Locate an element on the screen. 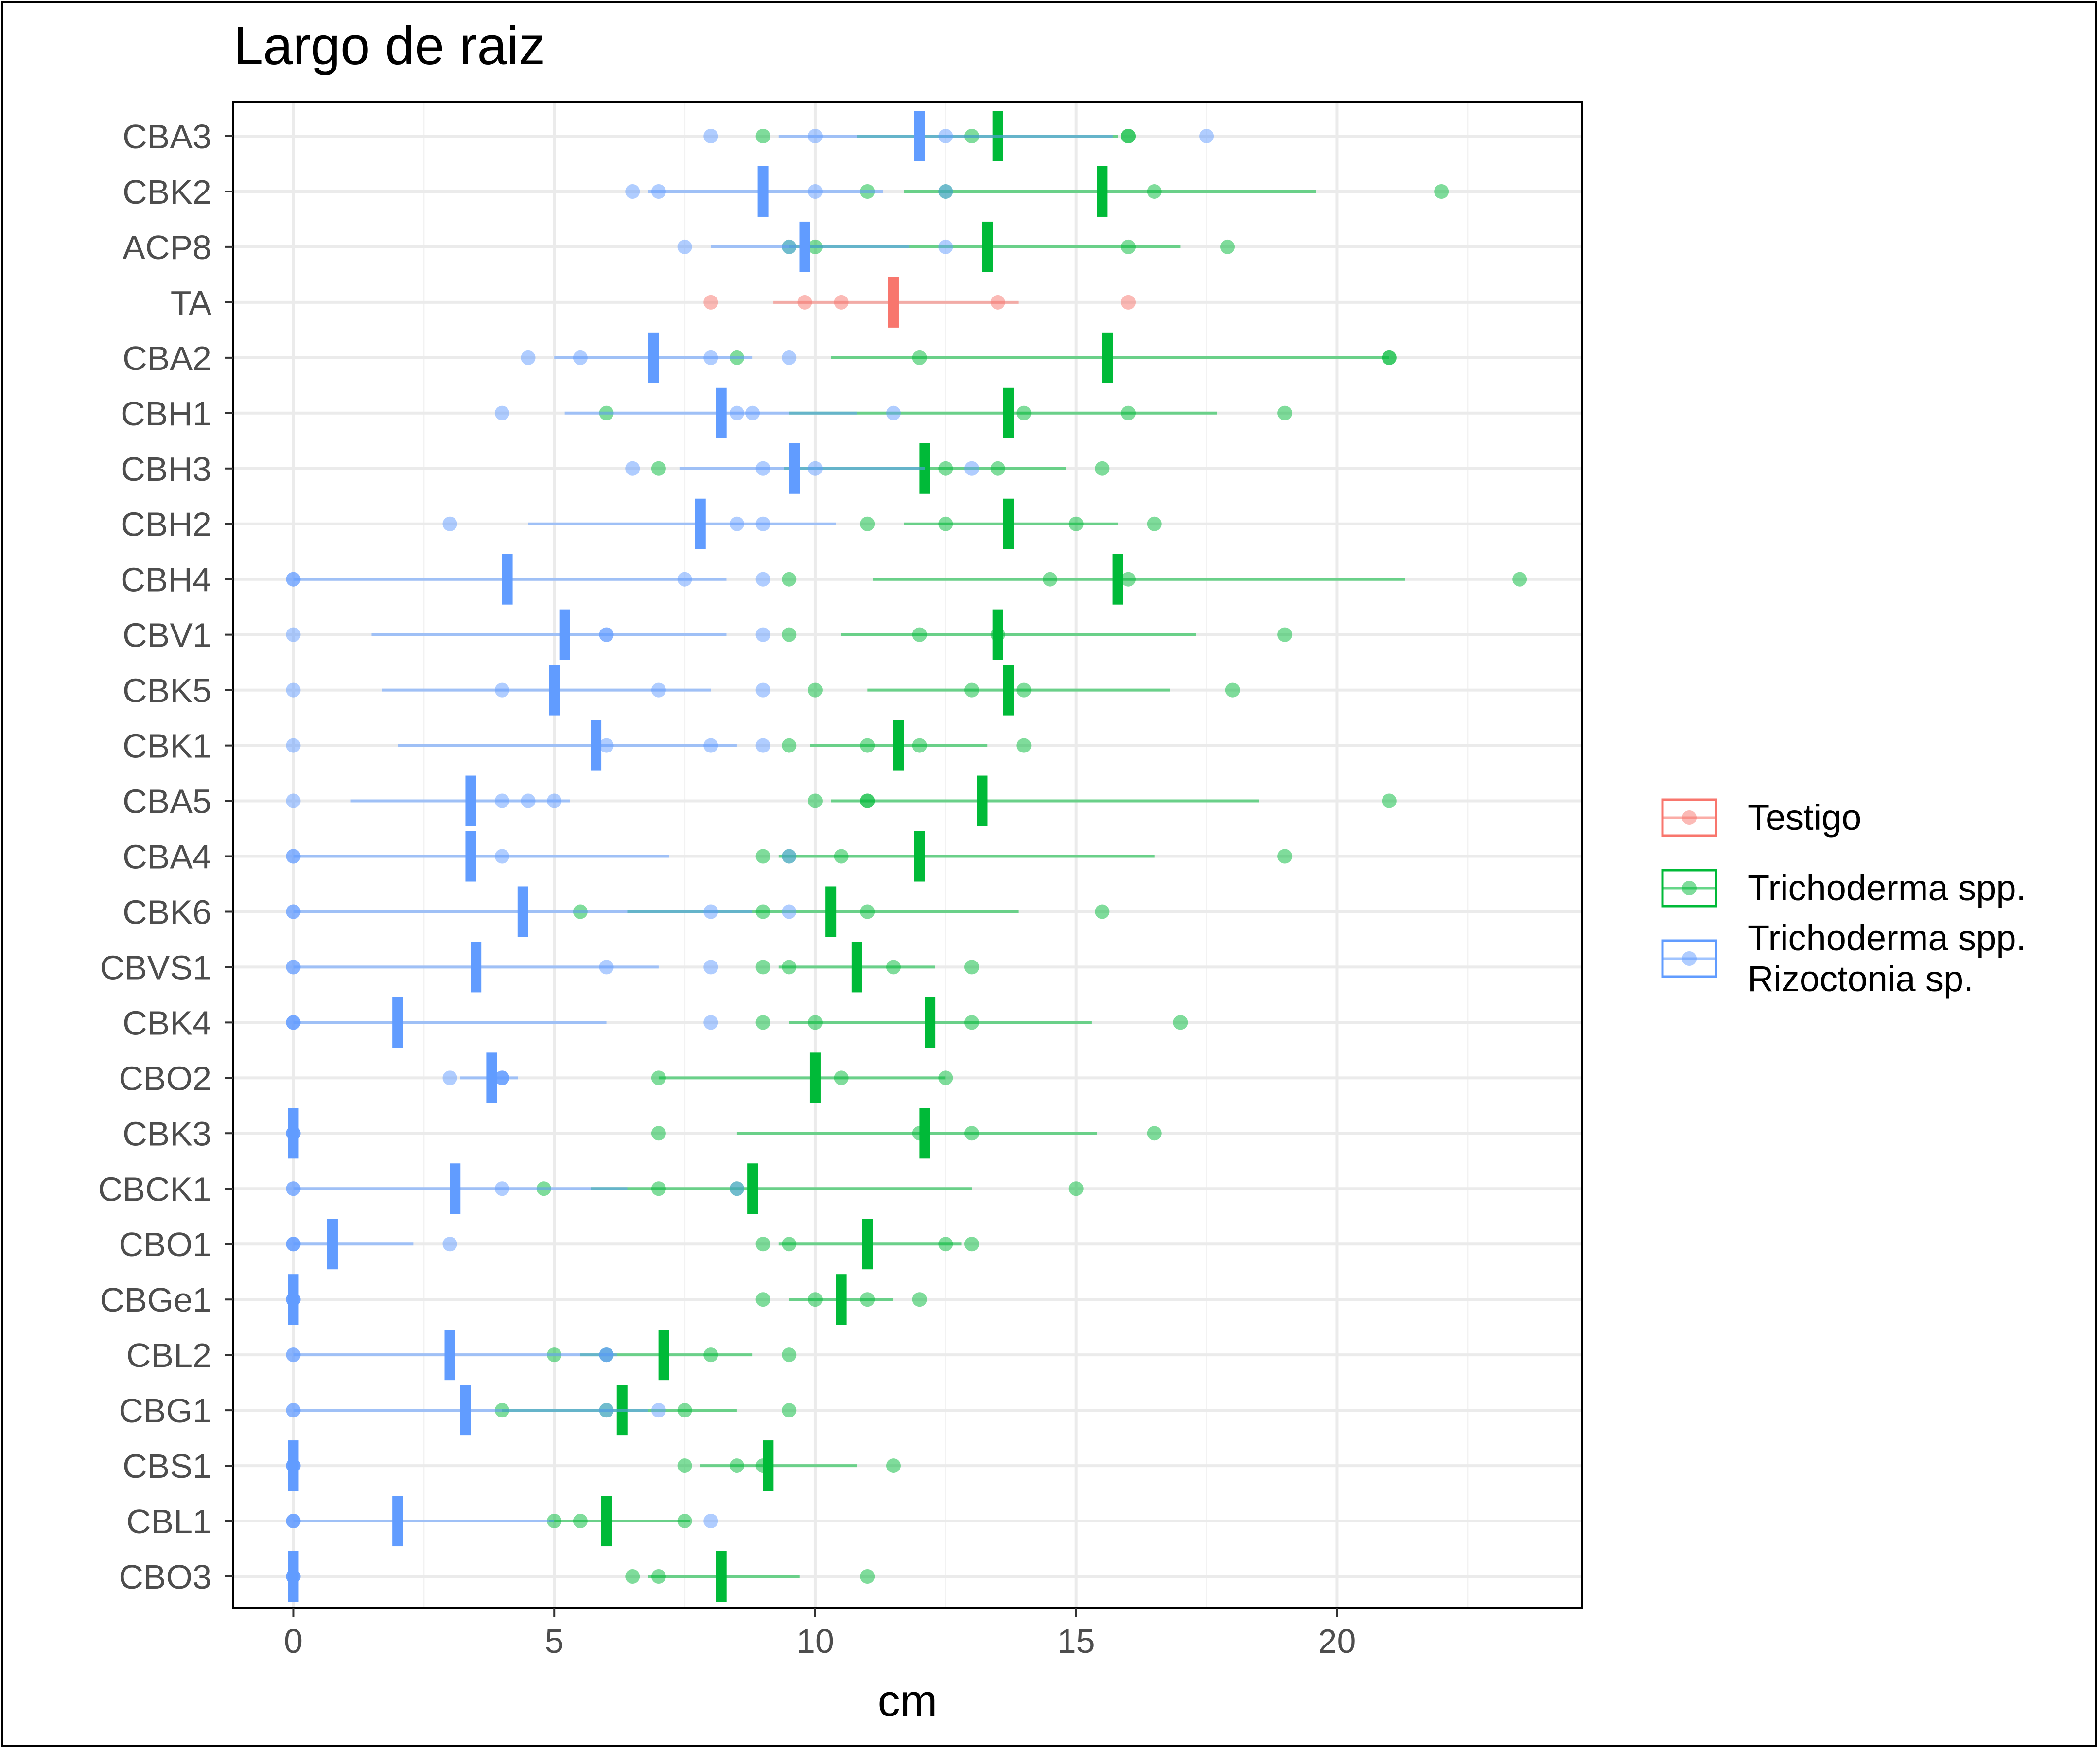 The width and height of the screenshot is (2100, 1750). mark-trichoderma-spp-cbl1-point is located at coordinates (580, 1521).